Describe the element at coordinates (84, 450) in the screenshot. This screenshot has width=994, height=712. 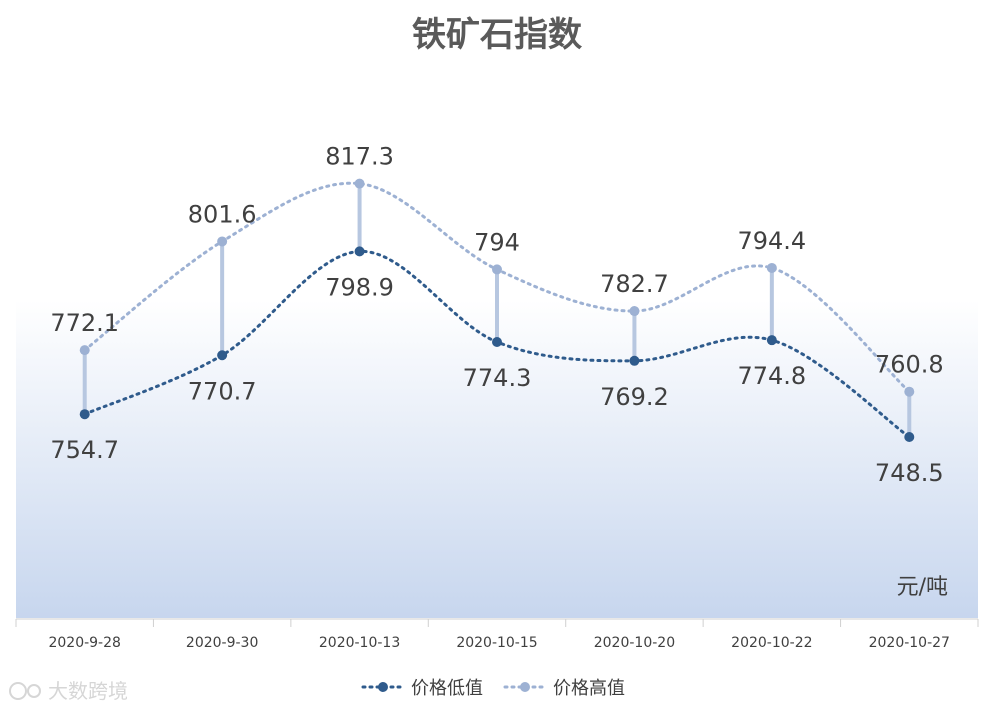
I see `data-label-low: 754.7` at that location.